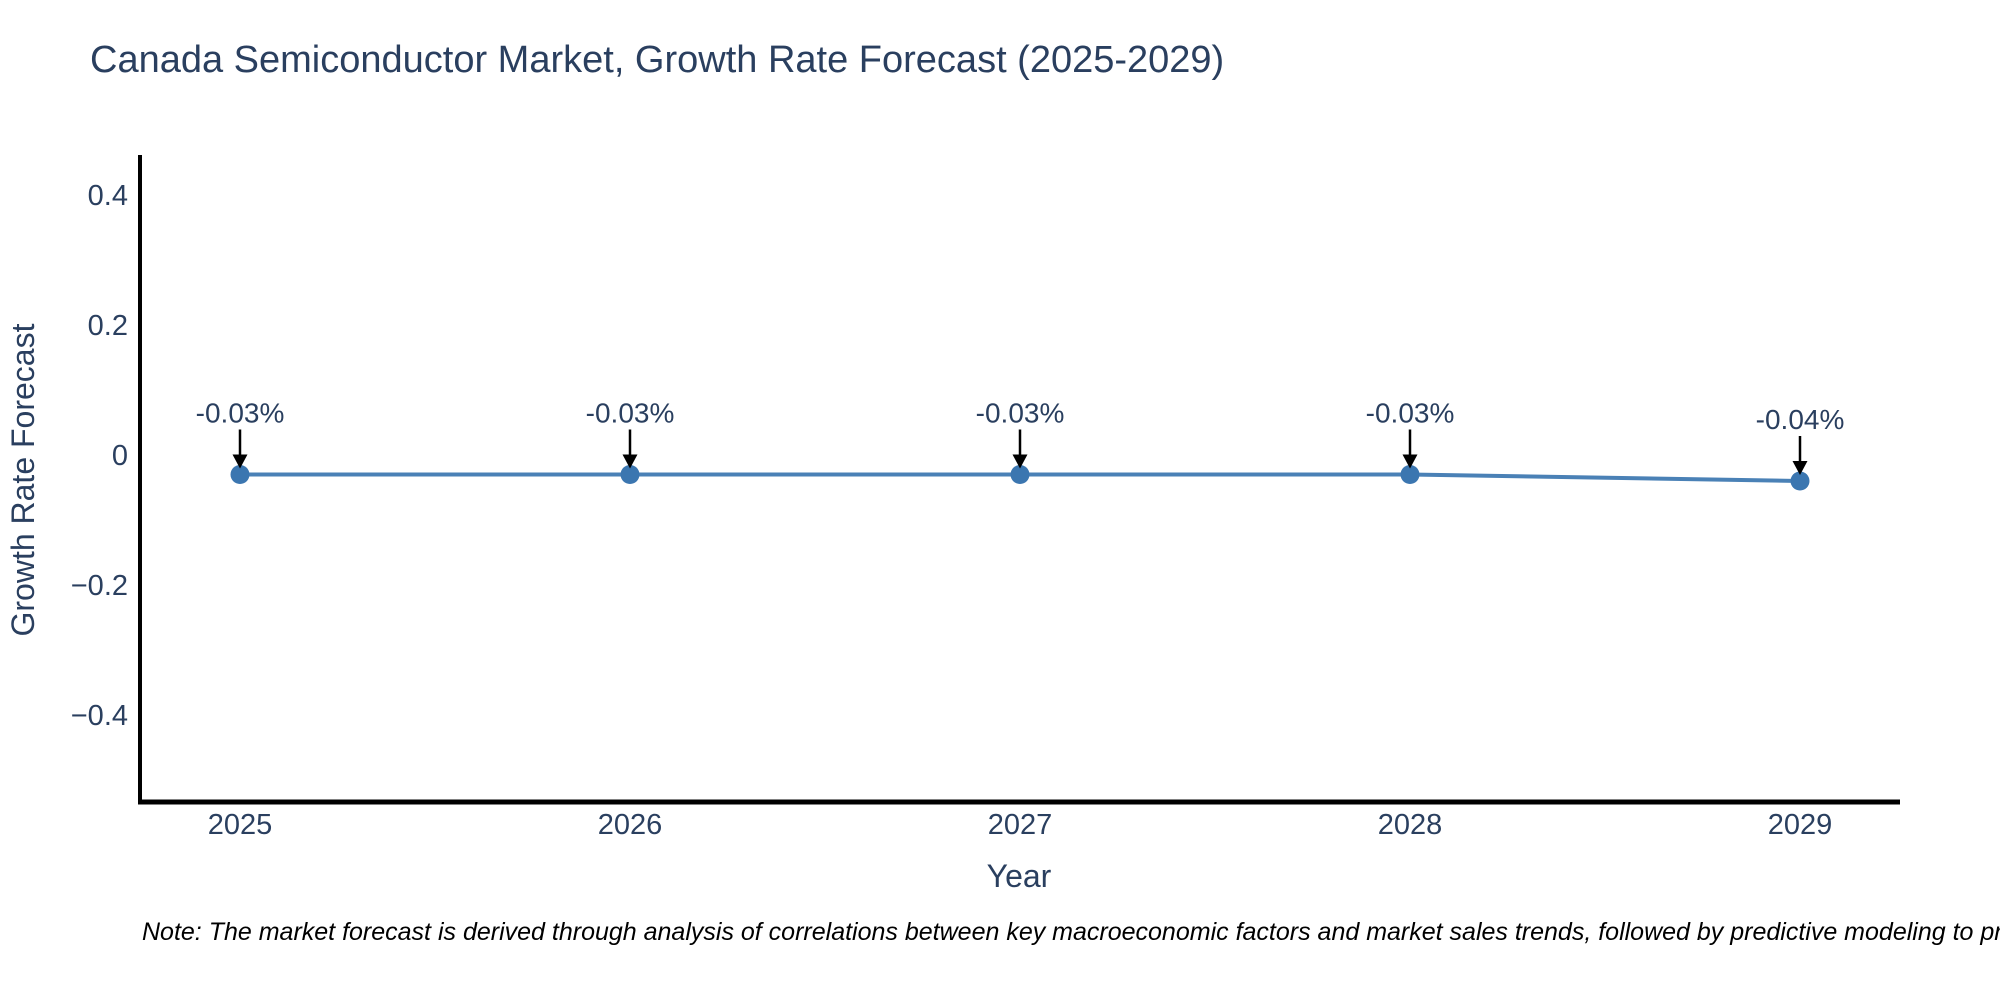 The image size is (2000, 1000). I want to click on x-tick-label: 2029, so click(1800, 825).